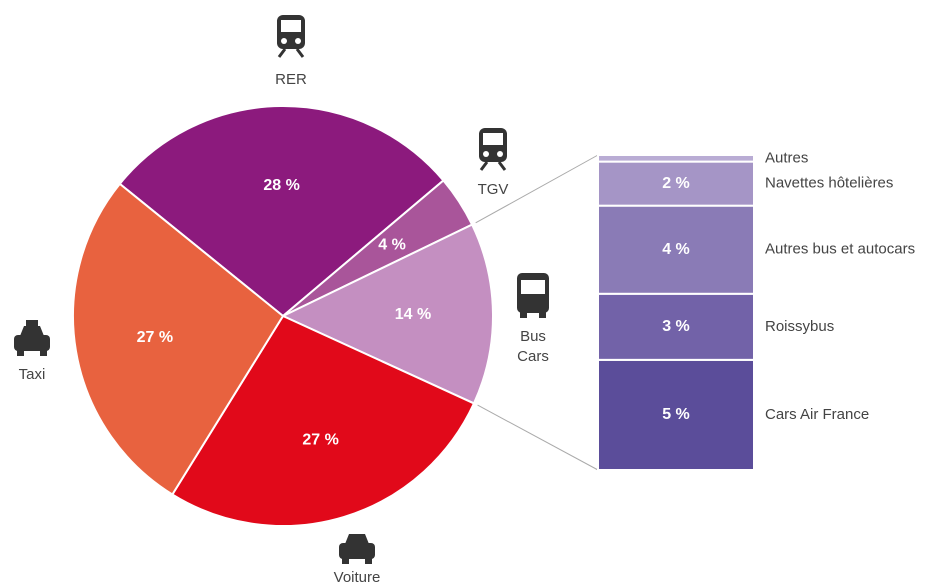  What do you see at coordinates (413, 314) in the screenshot?
I see `slice-value-label: 14 %` at bounding box center [413, 314].